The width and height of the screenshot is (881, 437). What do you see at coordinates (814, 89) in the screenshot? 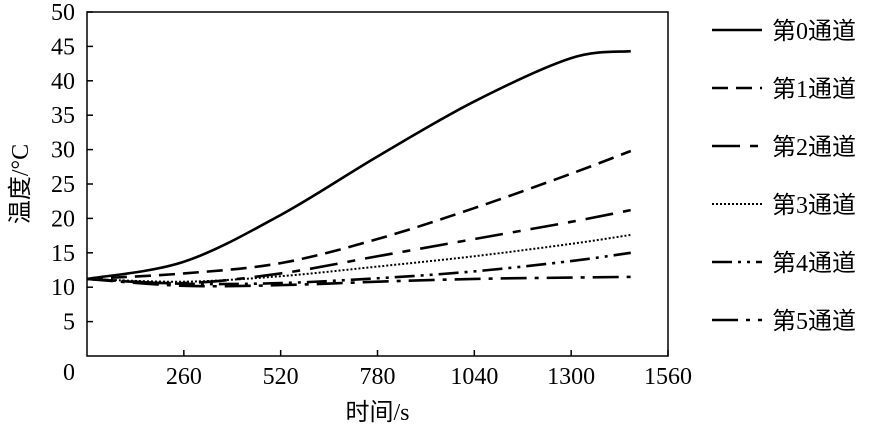
I see `legend-label-1: 第1通道` at bounding box center [814, 89].